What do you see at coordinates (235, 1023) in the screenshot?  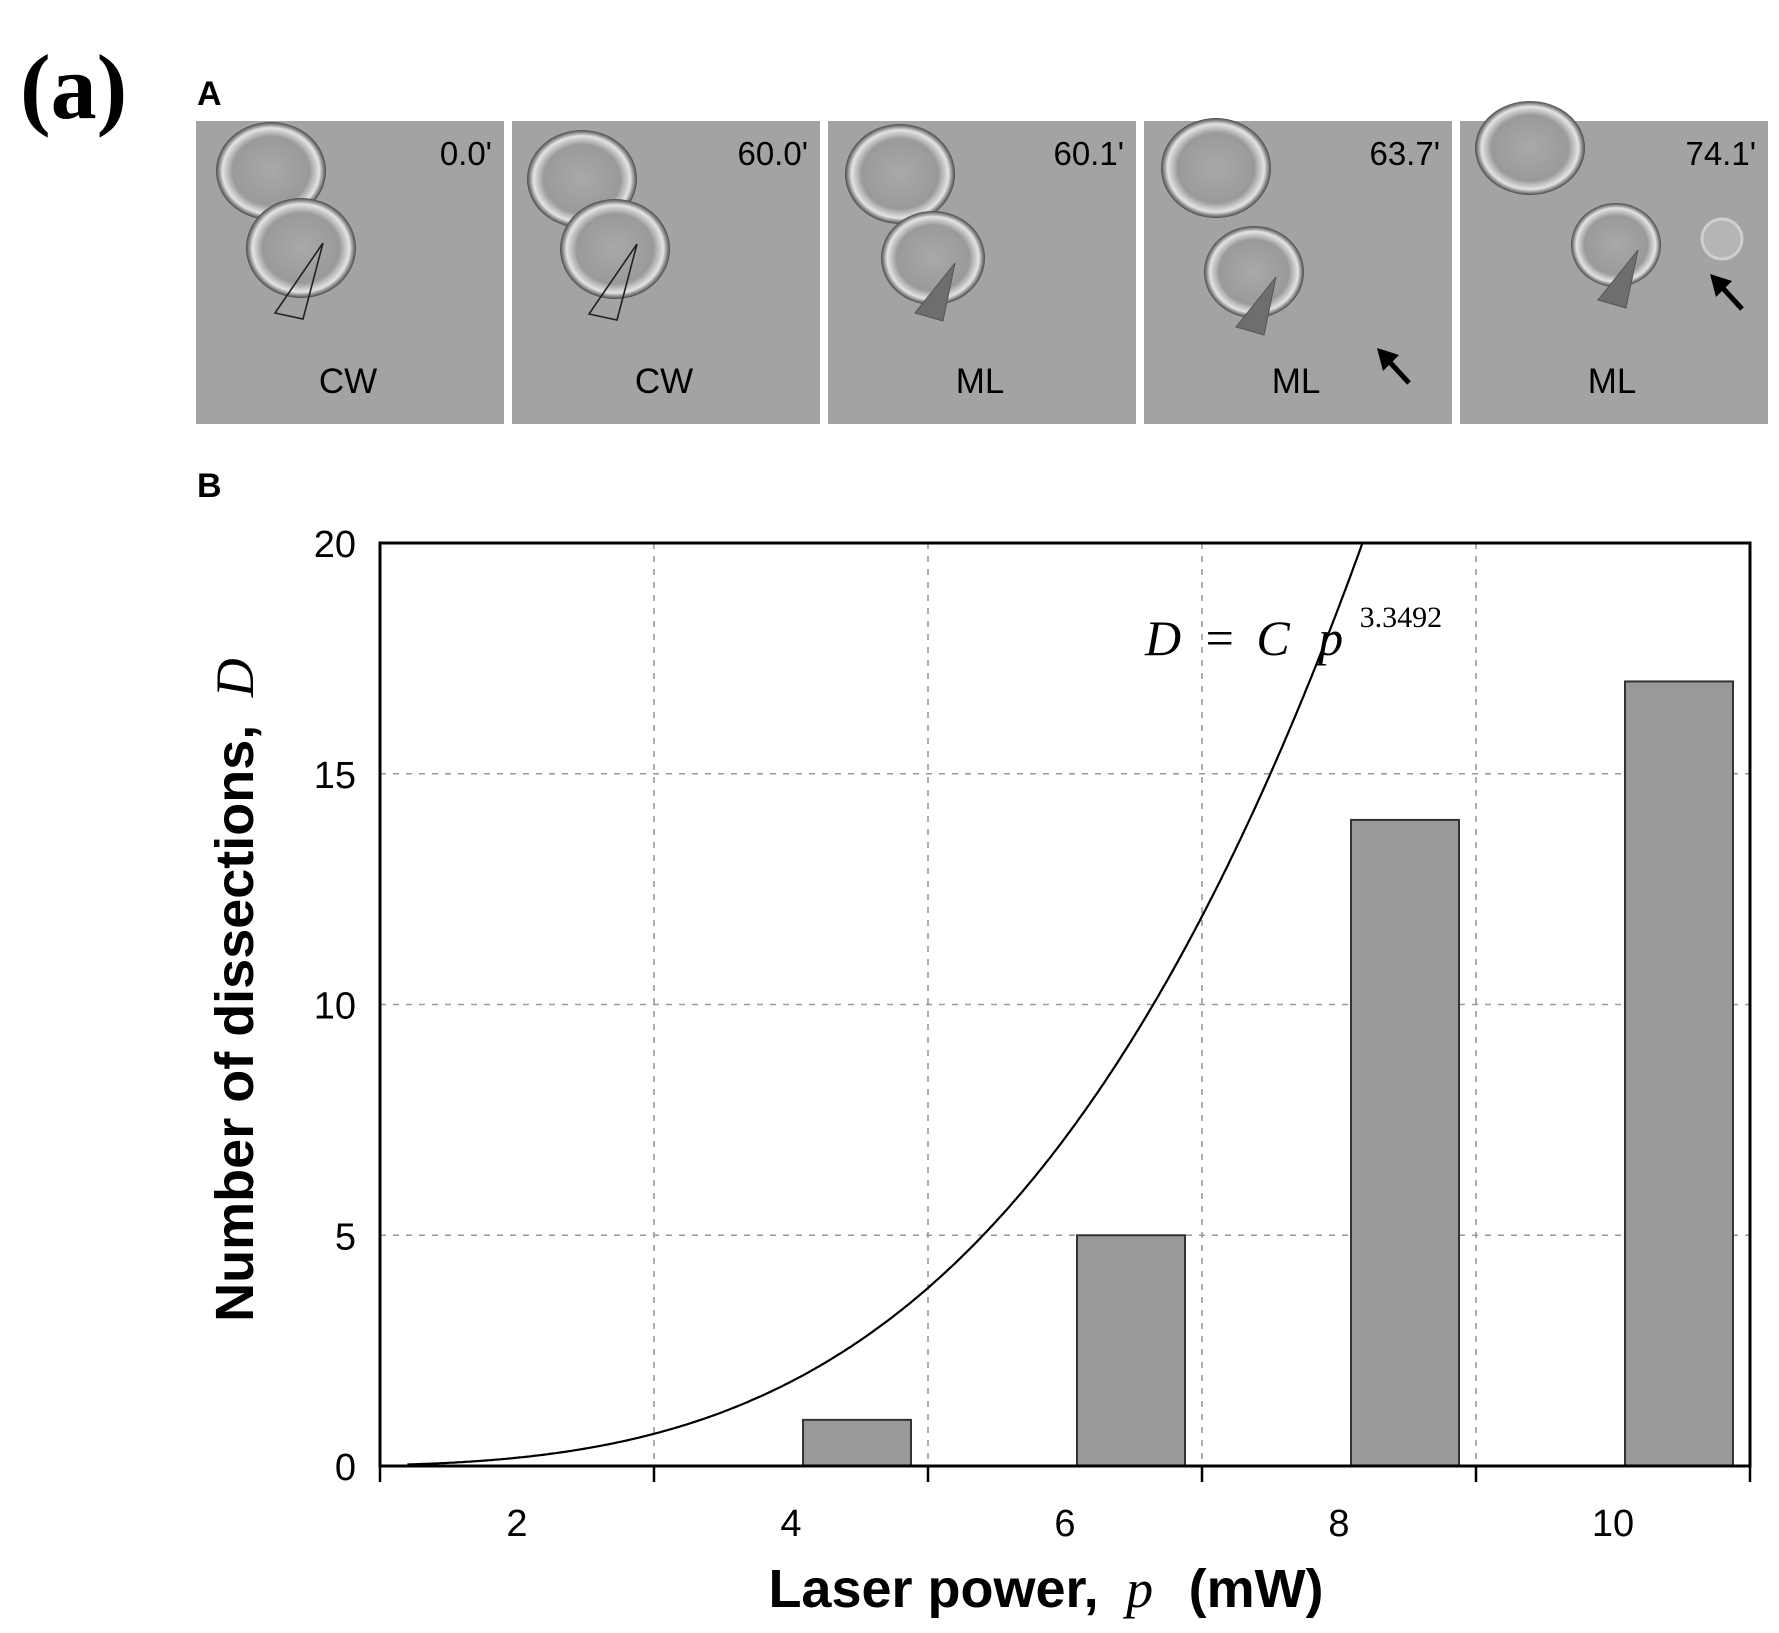 I see `y-axis-label-text: Number of dissections,` at bounding box center [235, 1023].